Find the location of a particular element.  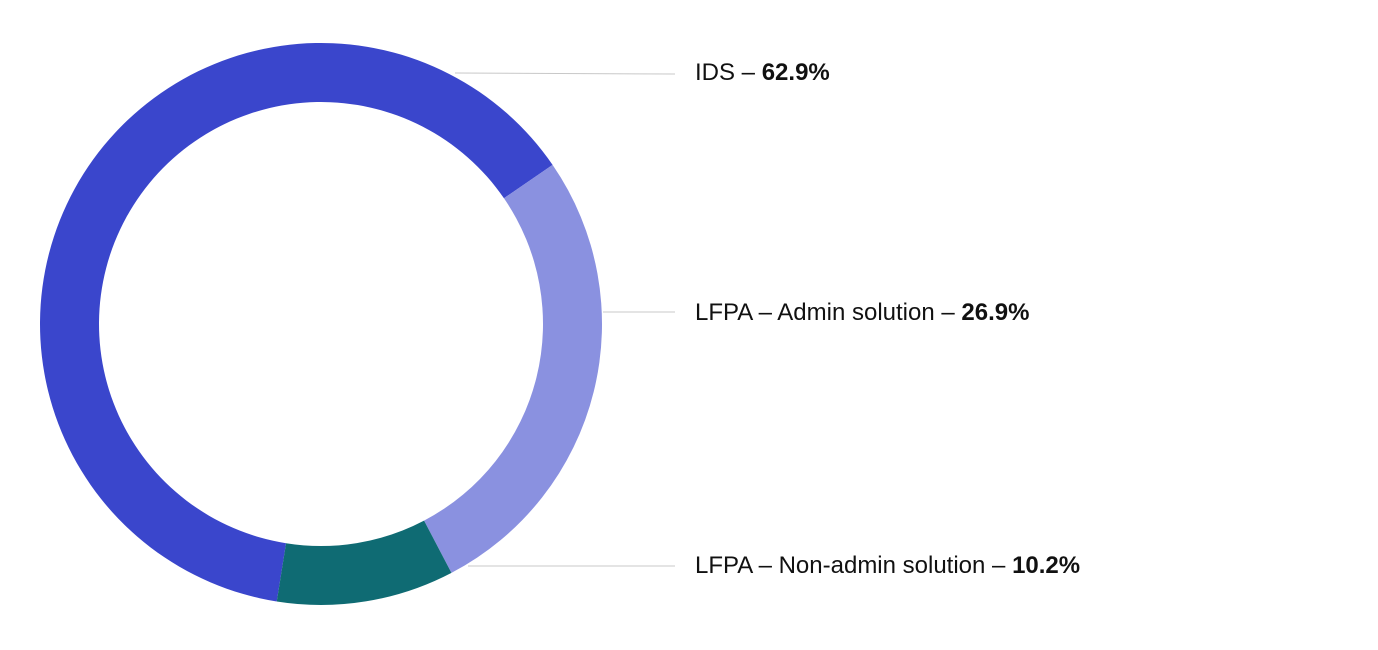

slice-label-value: 10.2% is located at coordinates (1046, 565).